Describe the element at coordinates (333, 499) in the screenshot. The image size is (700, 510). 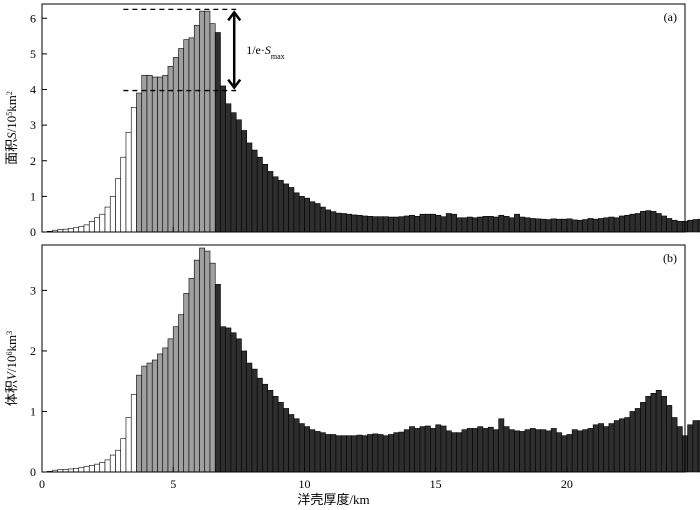
I see `x-axis-title: 洋壳厚度/km` at that location.